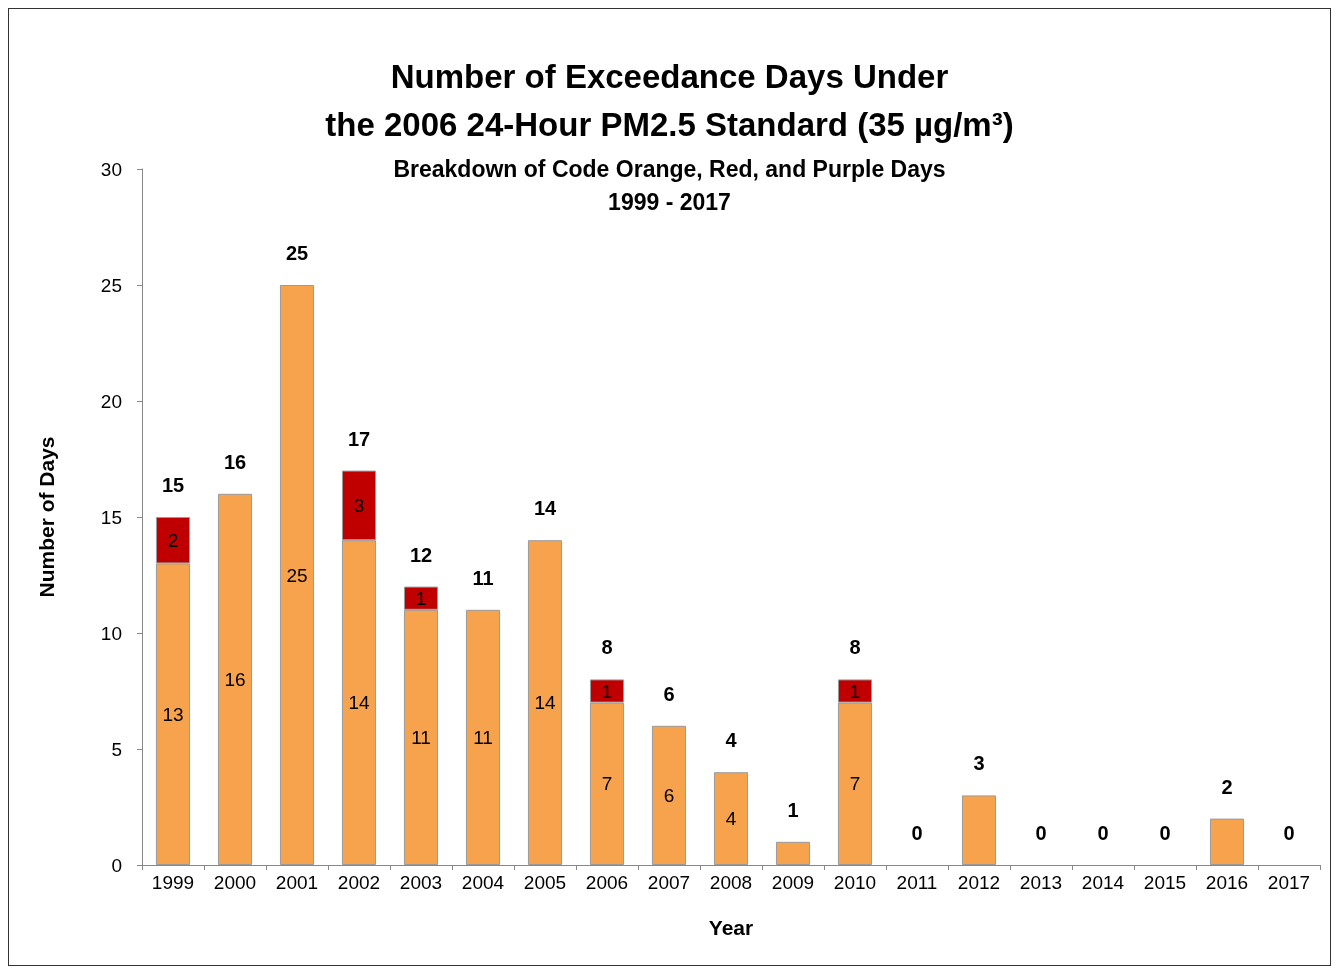  Describe the element at coordinates (731, 927) in the screenshot. I see `x-axis-title: Year` at that location.